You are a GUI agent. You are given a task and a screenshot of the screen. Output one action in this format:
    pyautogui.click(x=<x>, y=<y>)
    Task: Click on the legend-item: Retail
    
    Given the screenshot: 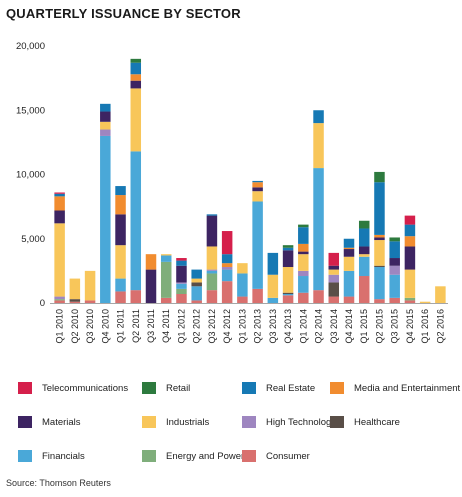 What is the action you would take?
    pyautogui.click(x=166, y=388)
    